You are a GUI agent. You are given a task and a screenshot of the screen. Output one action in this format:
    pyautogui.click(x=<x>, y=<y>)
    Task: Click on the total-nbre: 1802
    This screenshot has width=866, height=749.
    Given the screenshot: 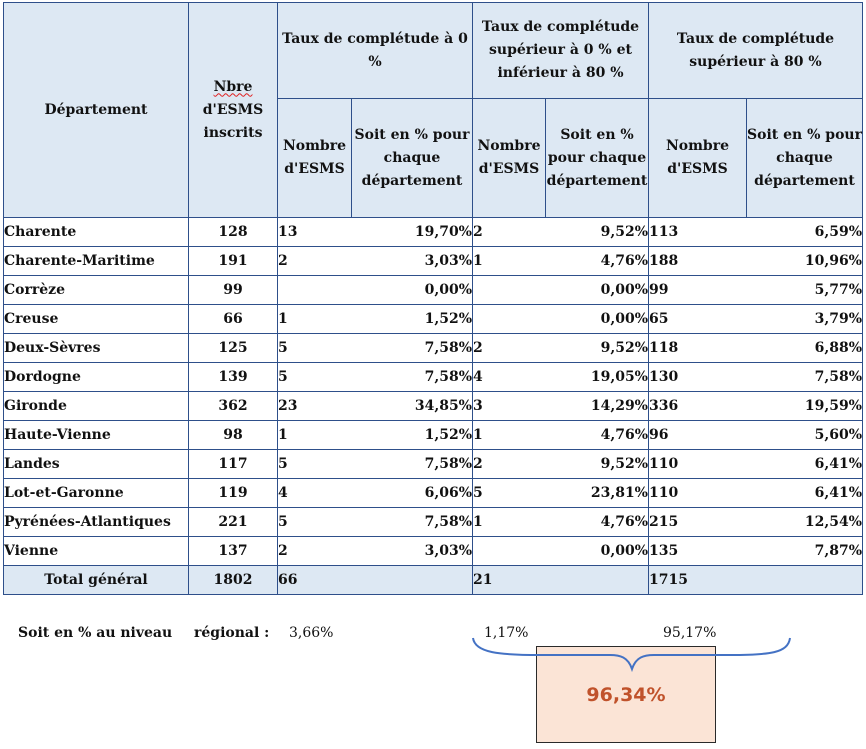 What is the action you would take?
    pyautogui.click(x=233, y=580)
    